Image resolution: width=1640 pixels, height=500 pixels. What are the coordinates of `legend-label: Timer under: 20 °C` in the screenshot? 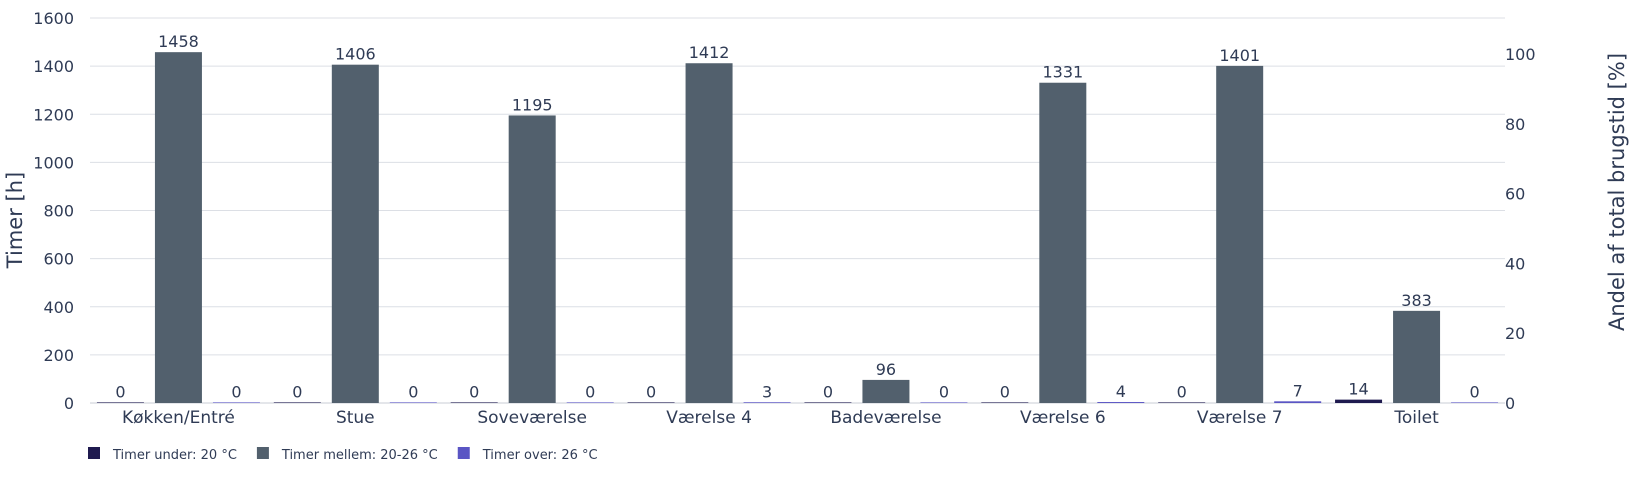 It's located at (174, 455).